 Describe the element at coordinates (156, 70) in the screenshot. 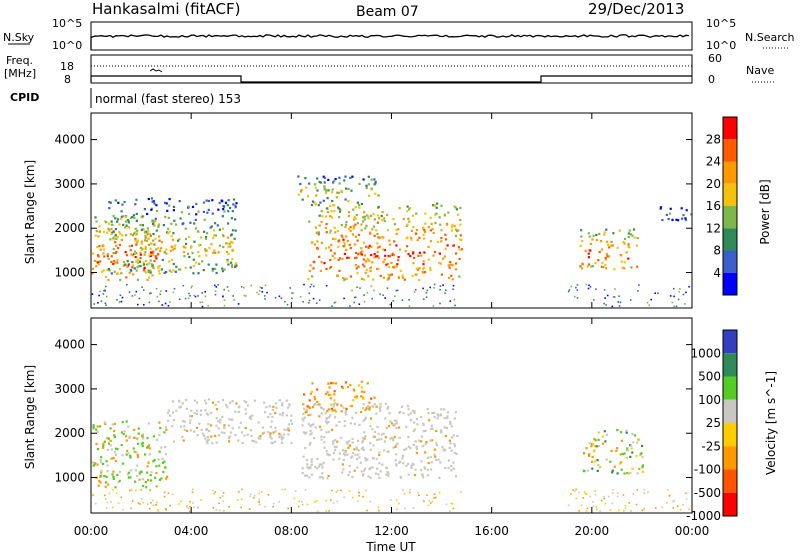

I see `freq-blip` at that location.